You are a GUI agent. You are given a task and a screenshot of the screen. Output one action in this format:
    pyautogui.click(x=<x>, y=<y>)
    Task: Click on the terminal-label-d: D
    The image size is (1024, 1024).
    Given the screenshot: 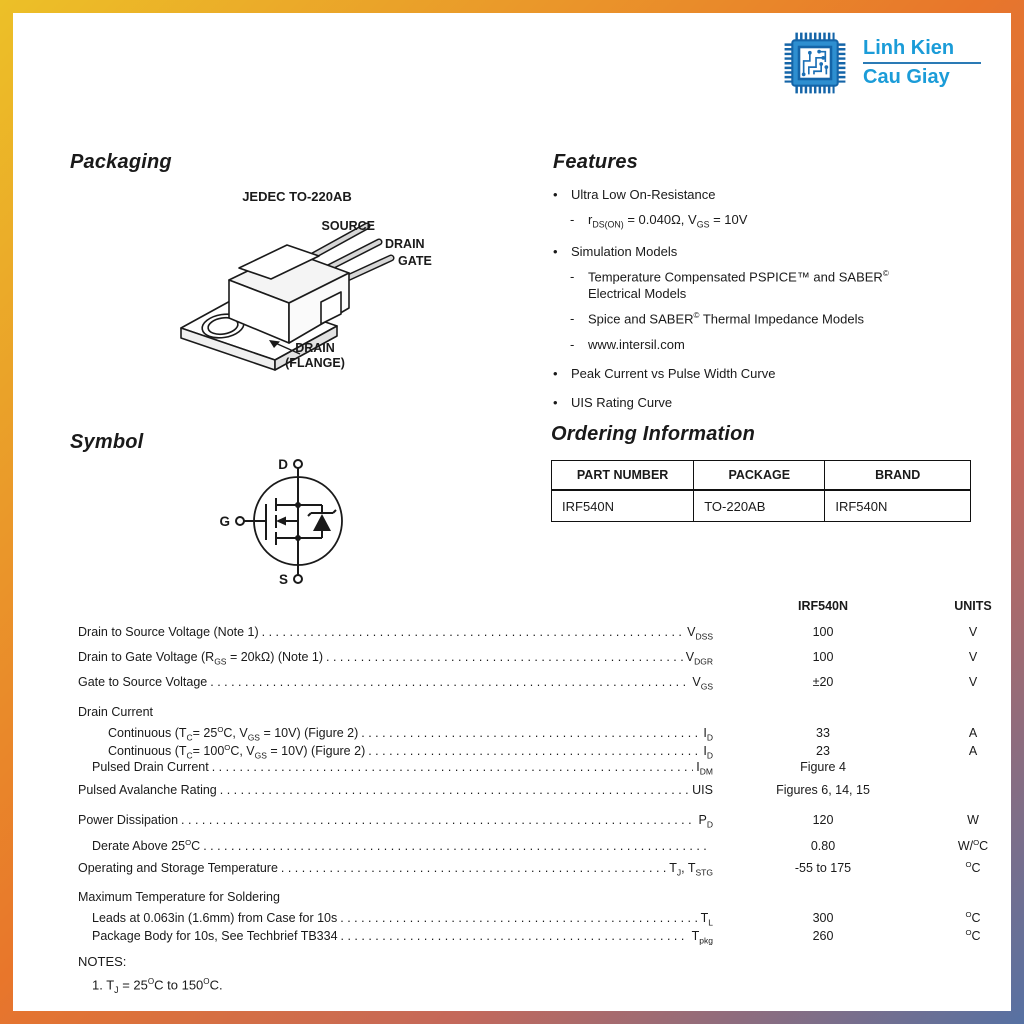 What is the action you would take?
    pyautogui.click(x=283, y=464)
    